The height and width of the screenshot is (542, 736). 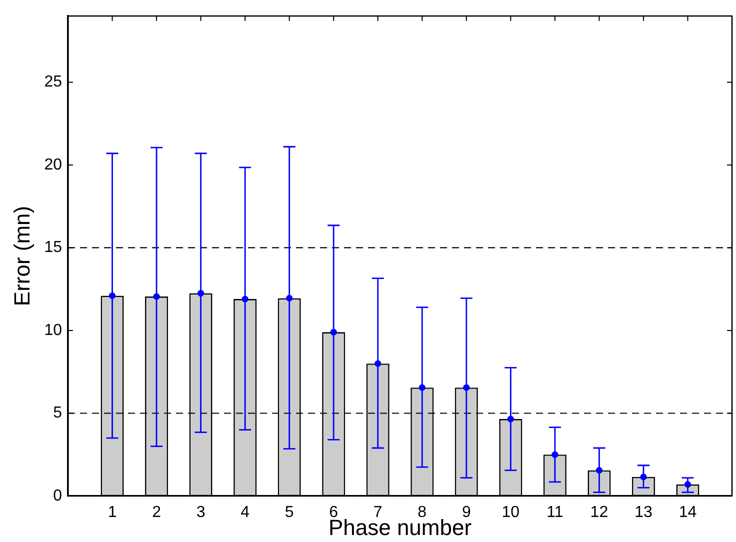 I want to click on x-tick-label: 1, so click(x=112, y=513).